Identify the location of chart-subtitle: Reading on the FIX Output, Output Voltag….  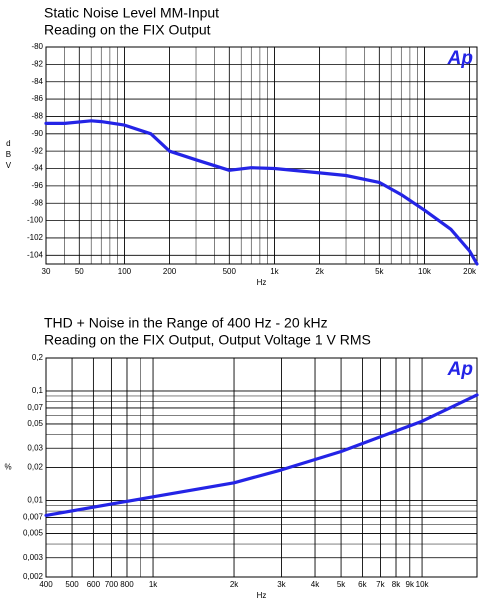
(207, 340).